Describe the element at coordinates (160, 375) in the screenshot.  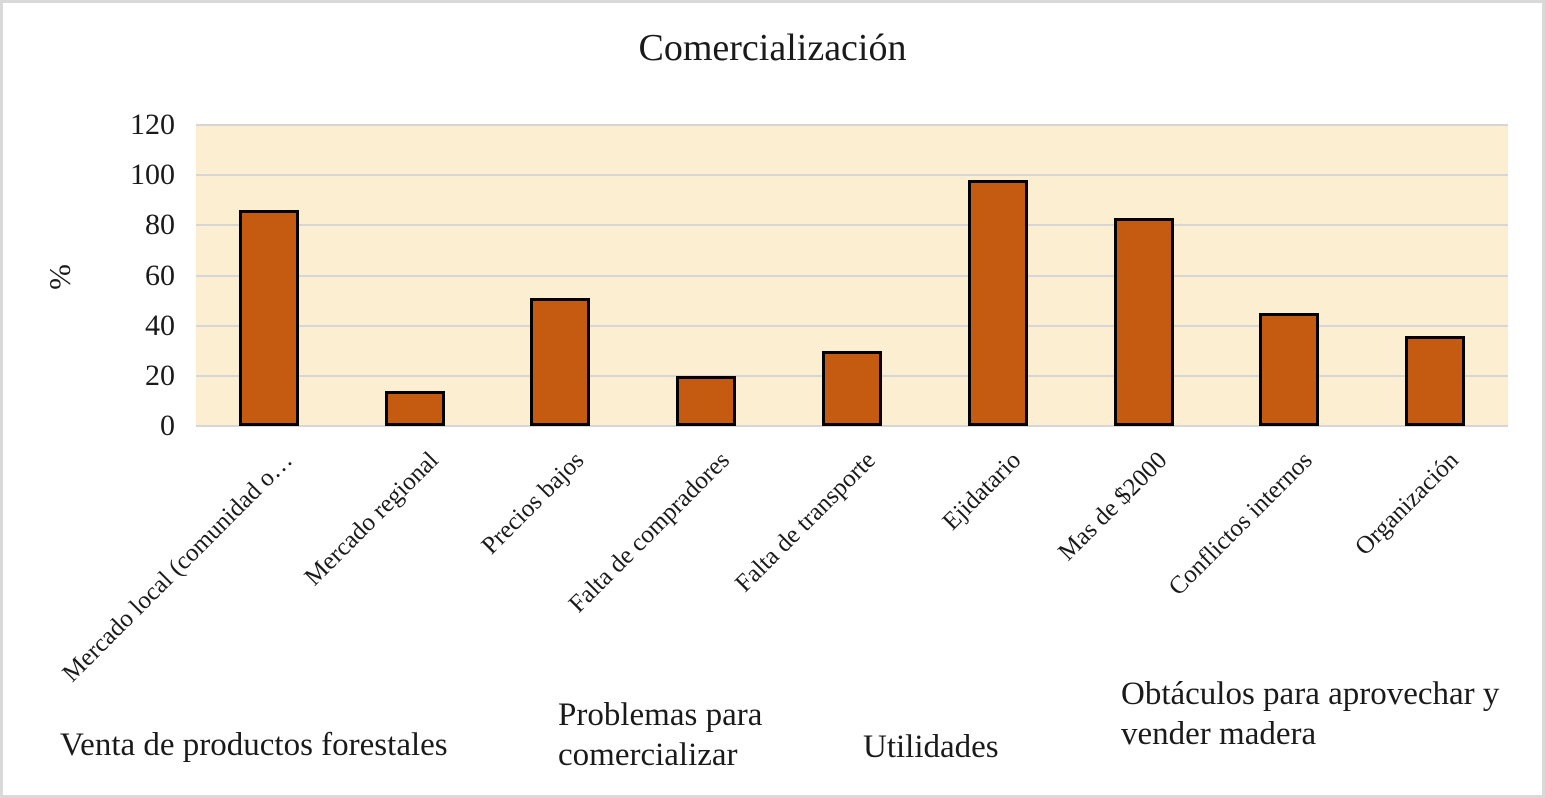
I see `y-tick-label-20: 20` at that location.